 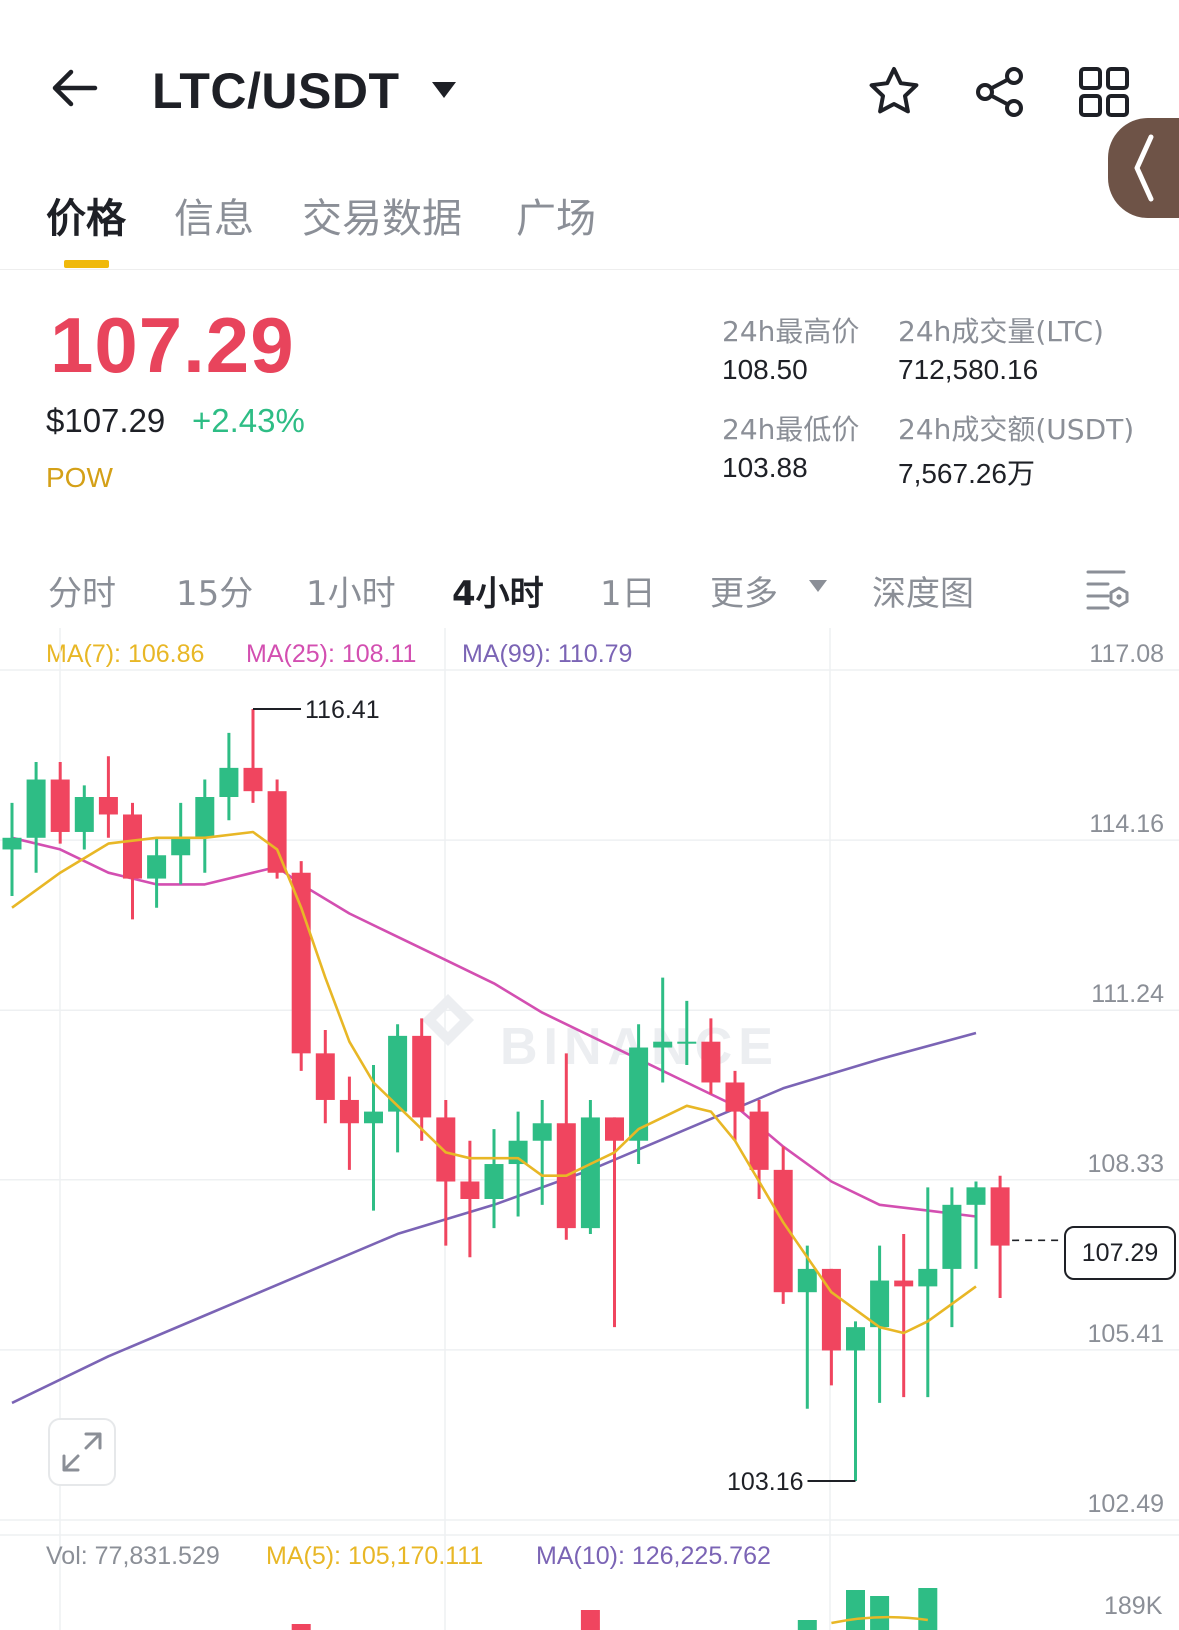 What do you see at coordinates (86, 219) in the screenshot?
I see `tab-price: 价格` at bounding box center [86, 219].